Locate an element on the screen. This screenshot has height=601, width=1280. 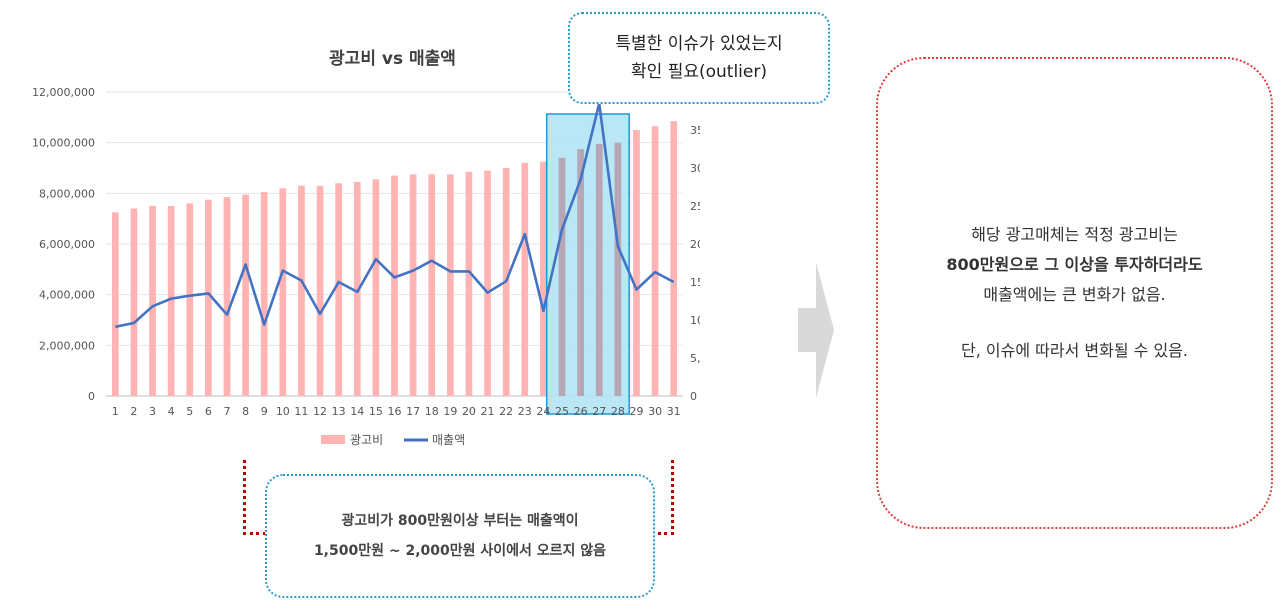
x-axis-tick-label: 17 is located at coordinates (413, 411).